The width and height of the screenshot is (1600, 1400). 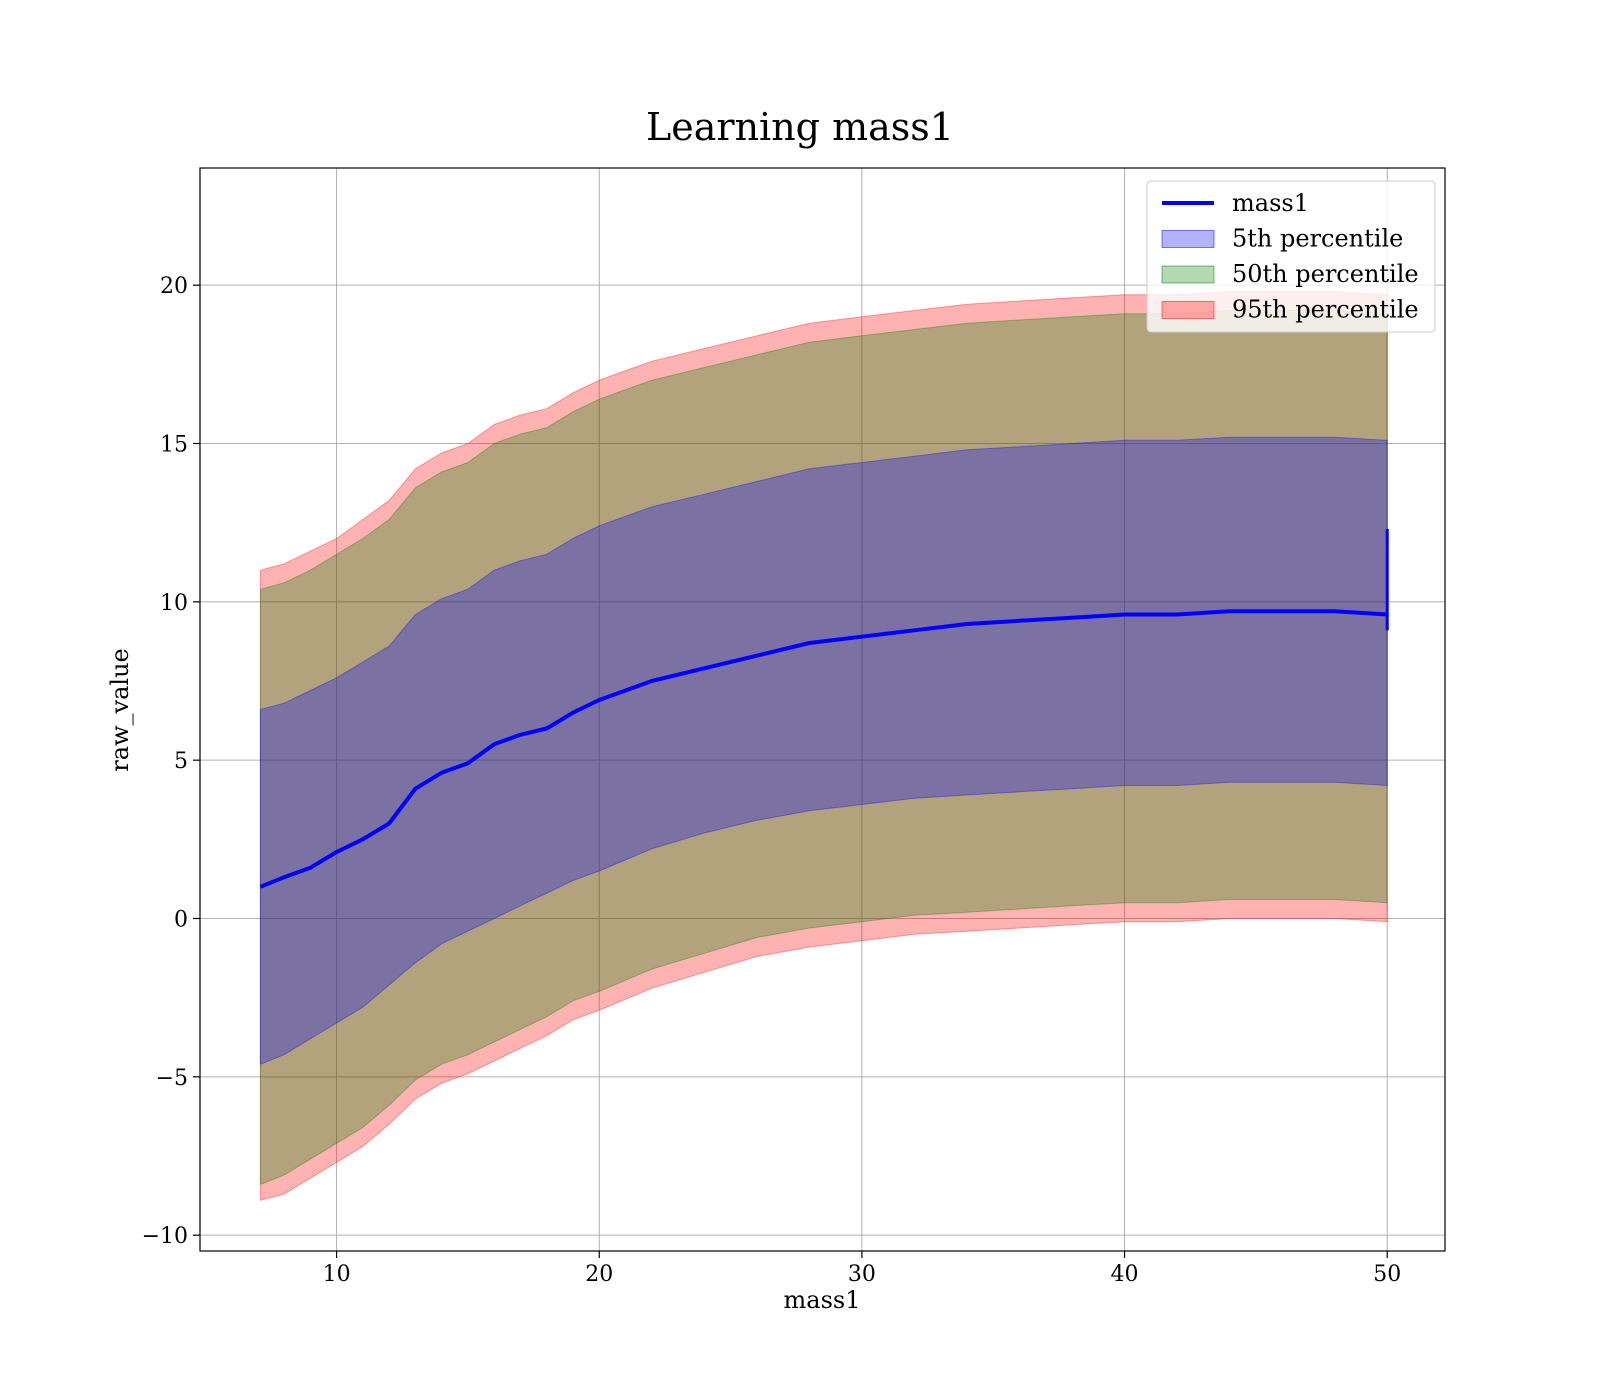 I want to click on series-line-mass1, so click(x=823, y=749).